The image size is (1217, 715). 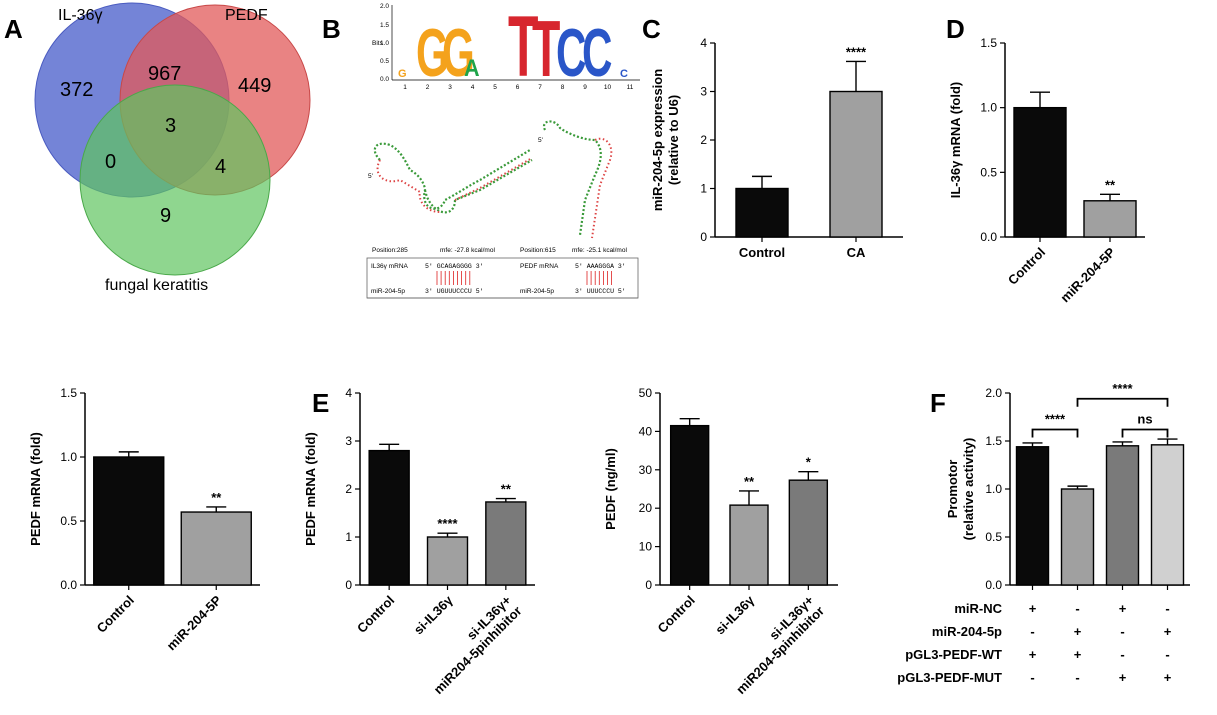 What do you see at coordinates (164, 74) in the screenshot?
I see `venn-count-il-pedf: 967` at bounding box center [164, 74].